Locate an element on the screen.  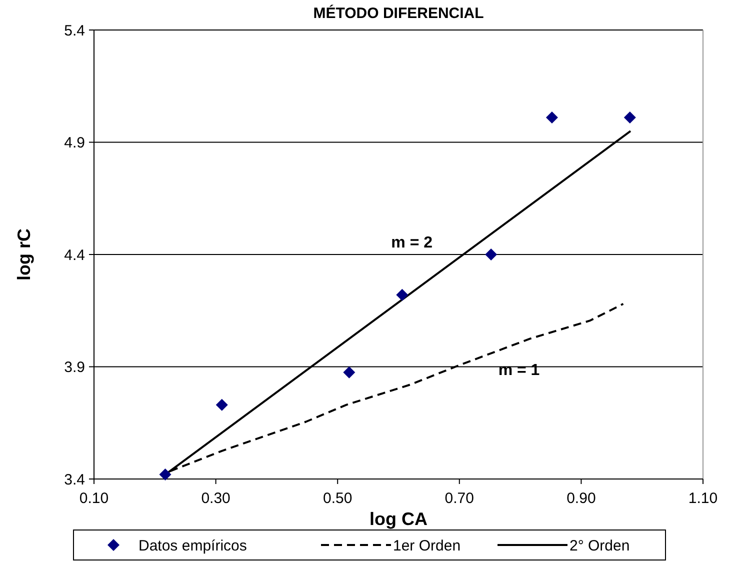
x-tick-label: 0.30 is located at coordinates (215, 498).